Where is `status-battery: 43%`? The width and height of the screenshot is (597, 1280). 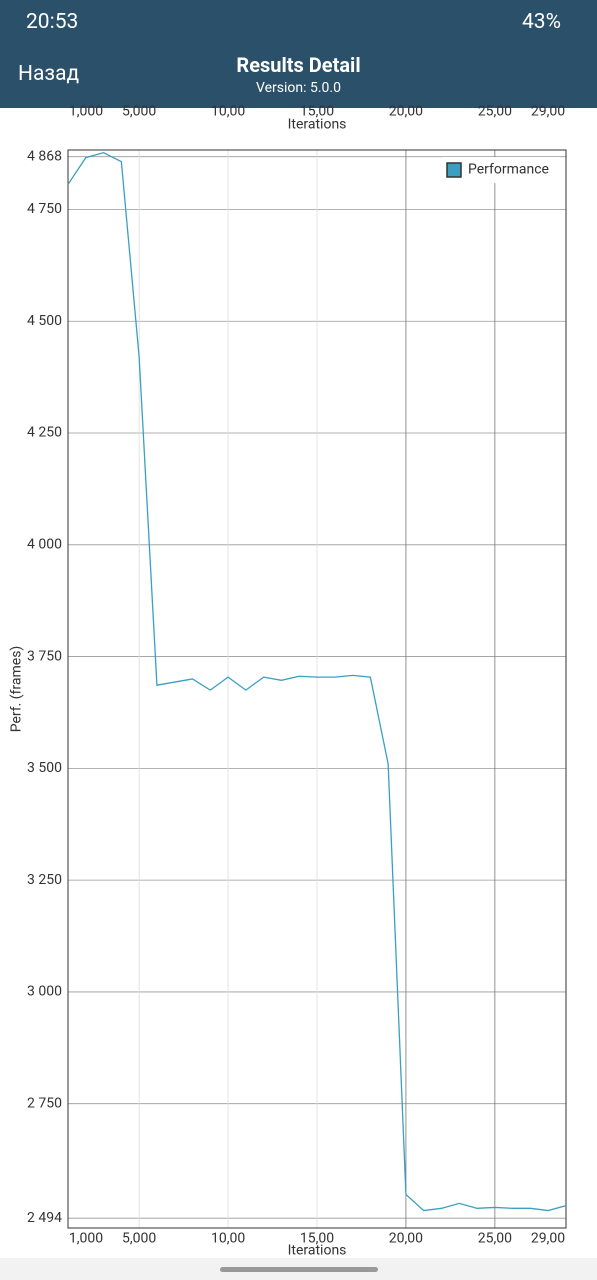
status-battery: 43% is located at coordinates (541, 22).